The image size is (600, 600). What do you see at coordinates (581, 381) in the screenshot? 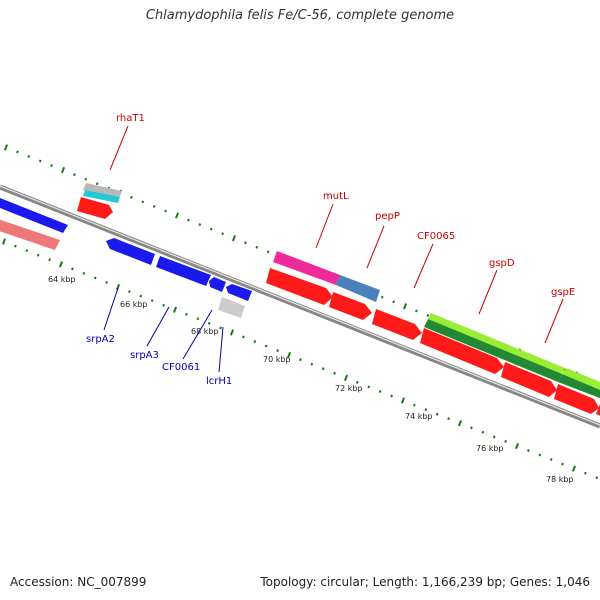
I see `feature-lime-gspe` at bounding box center [581, 381].